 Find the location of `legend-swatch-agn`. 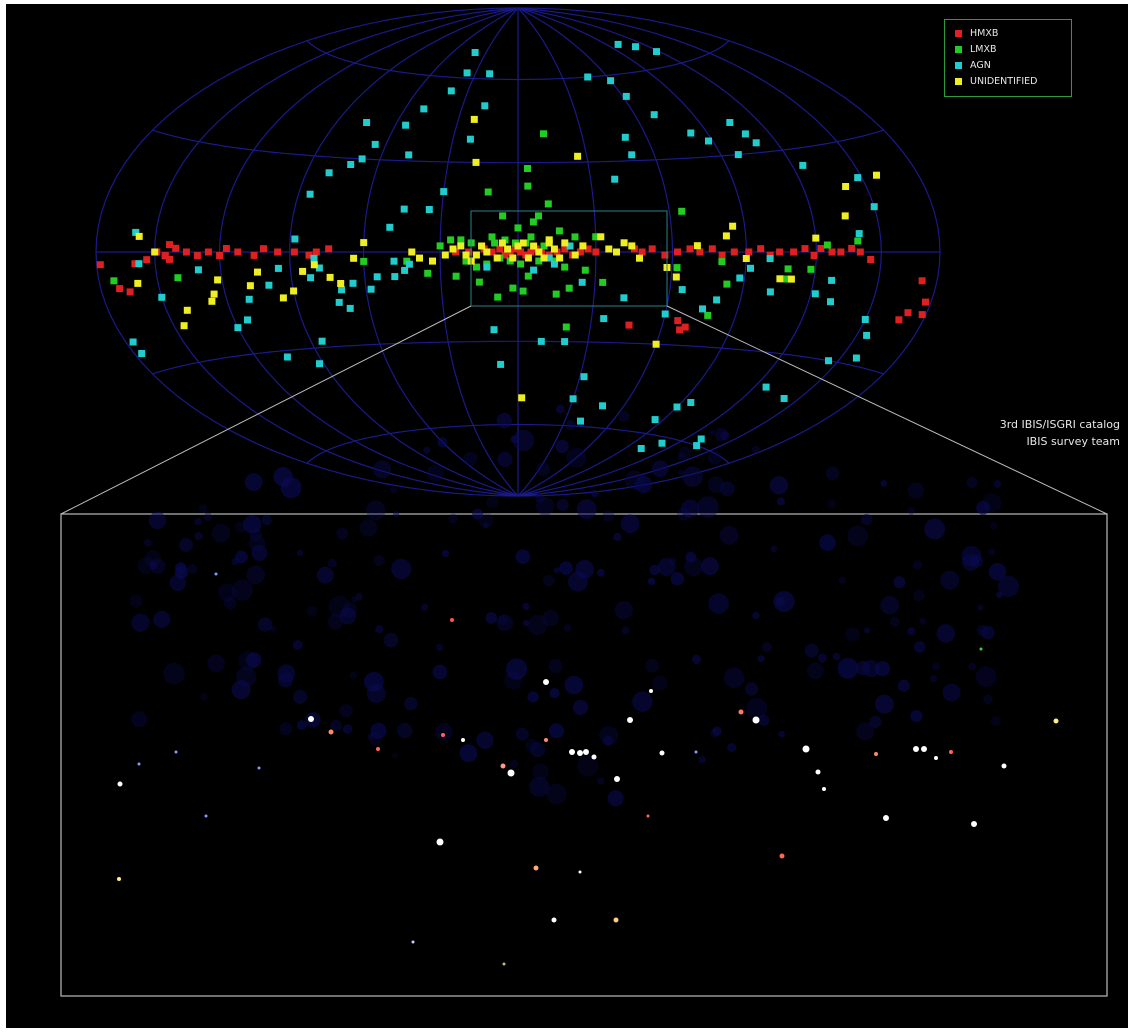

legend-swatch-agn is located at coordinates (958, 65).